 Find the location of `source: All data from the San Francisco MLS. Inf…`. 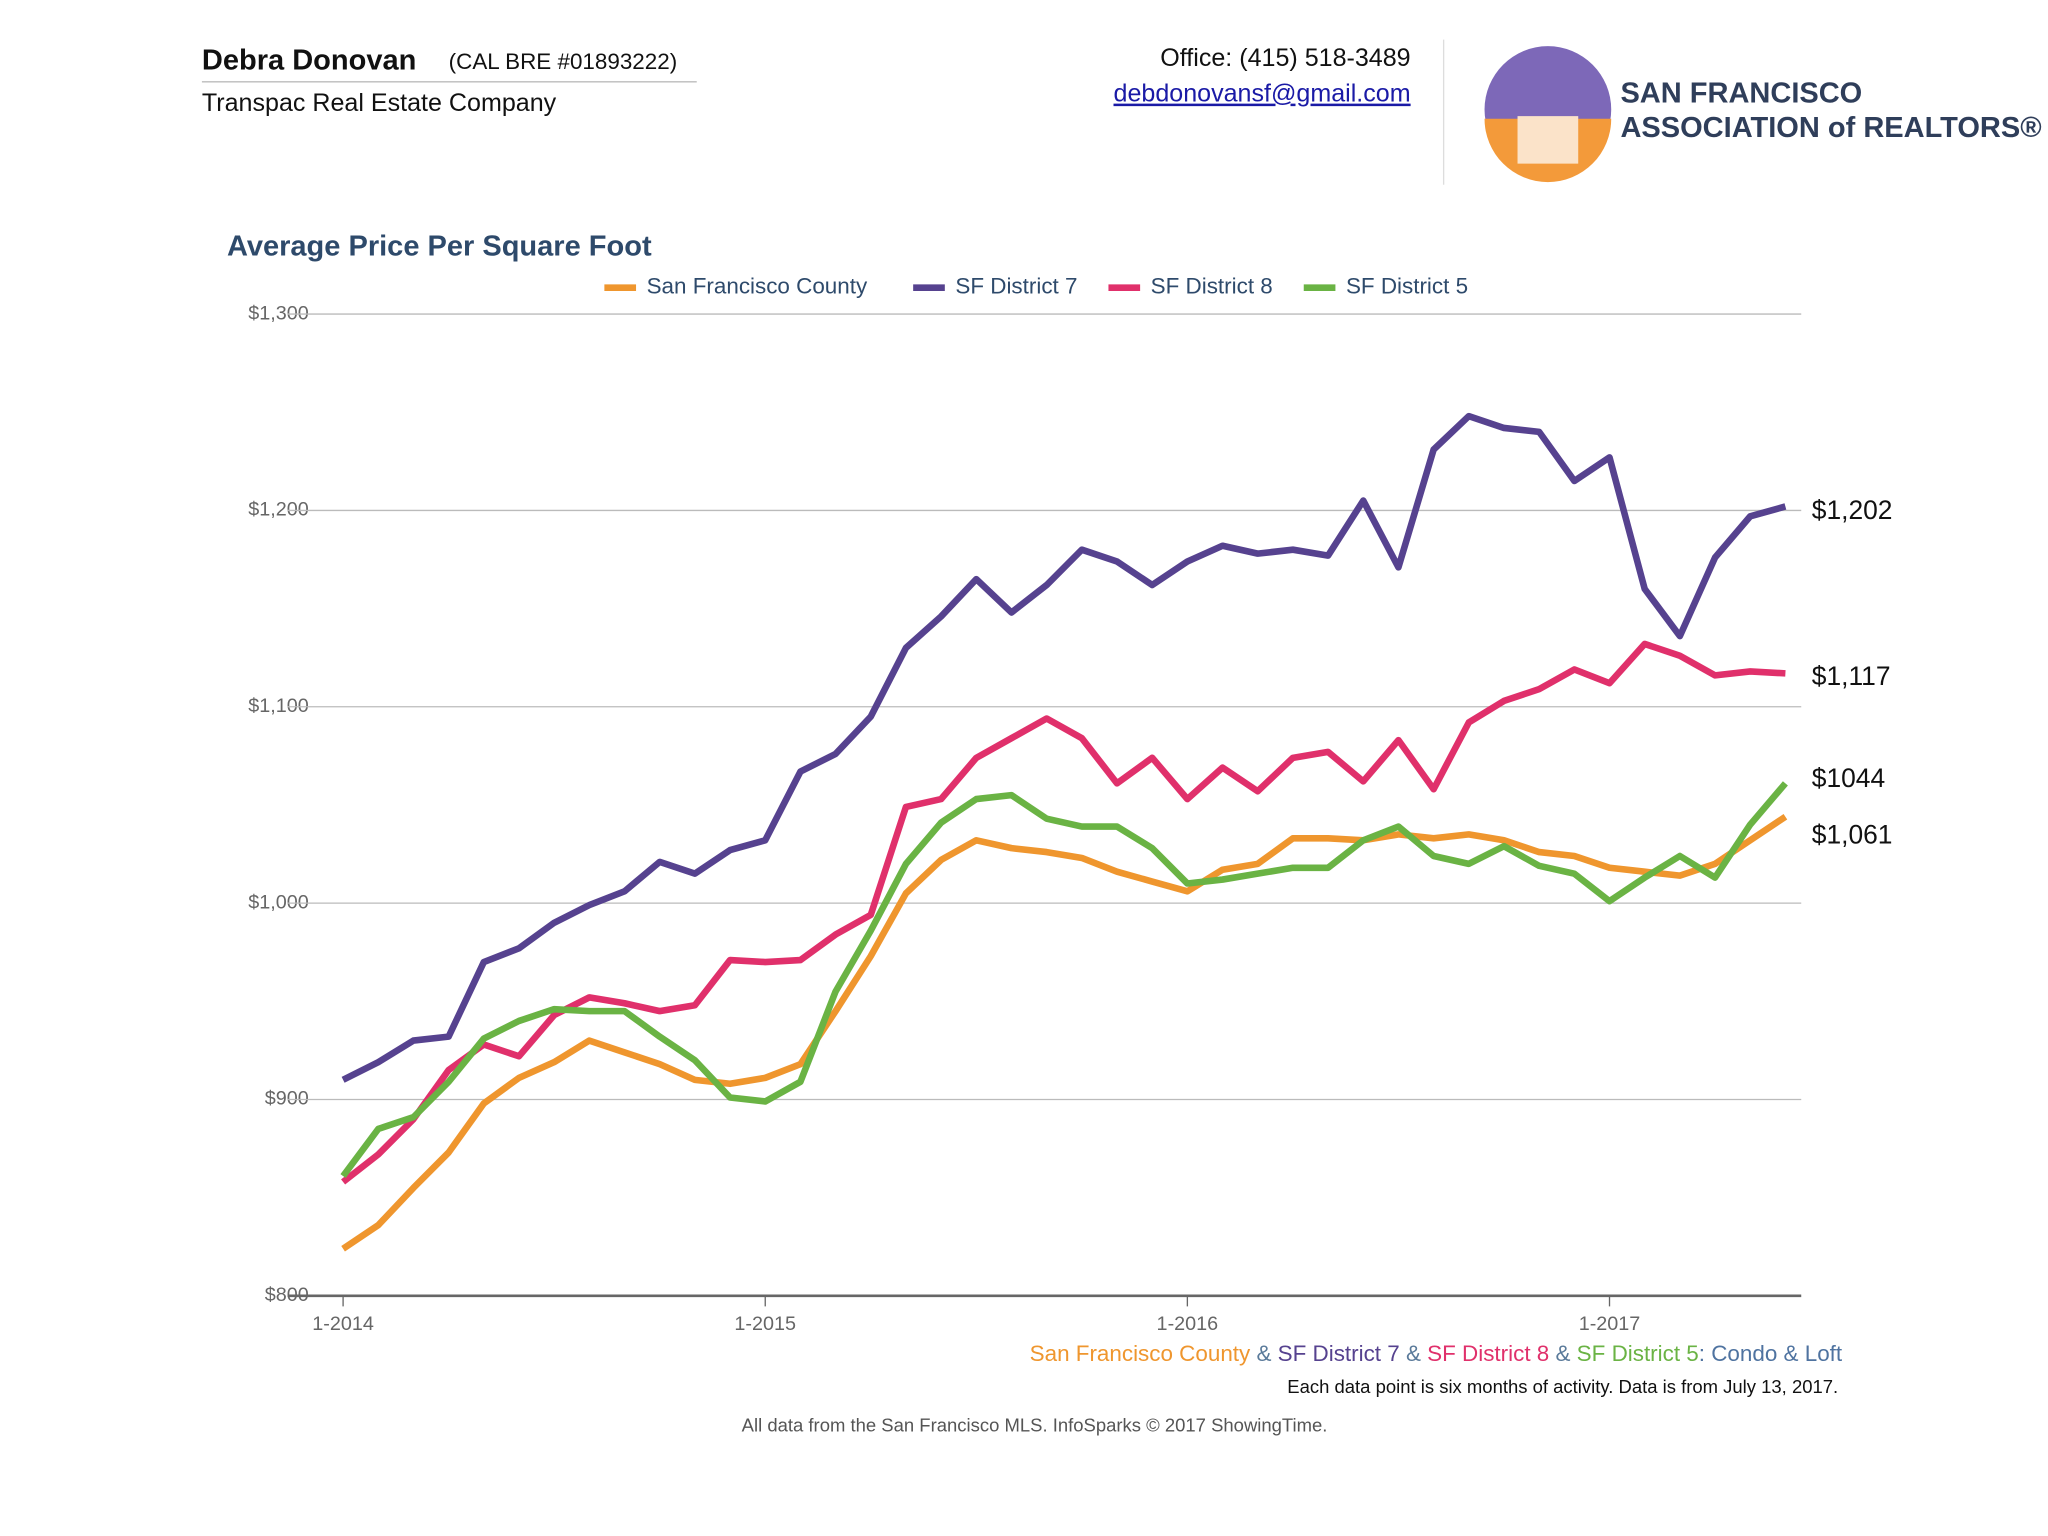

source: All data from the San Francisco MLS. Inf… is located at coordinates (1035, 1424).